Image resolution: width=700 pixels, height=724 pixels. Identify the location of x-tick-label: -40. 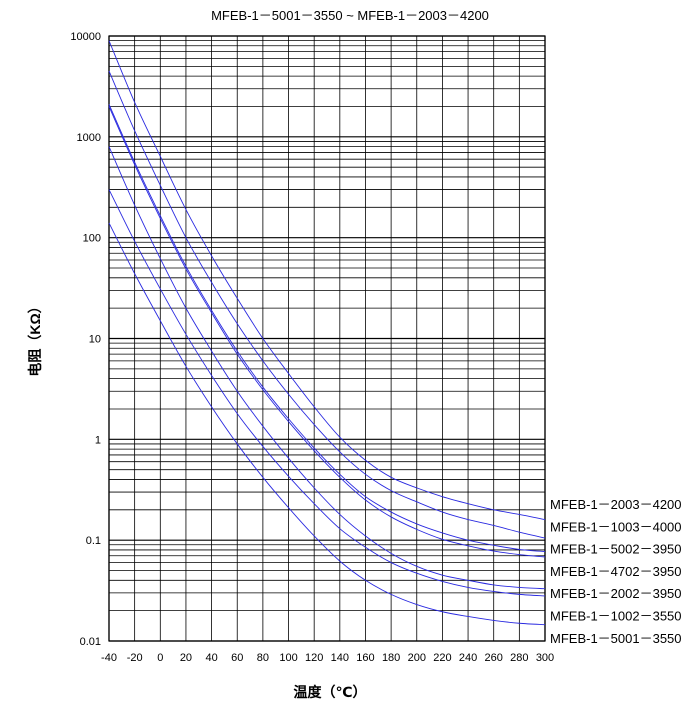
(109, 658).